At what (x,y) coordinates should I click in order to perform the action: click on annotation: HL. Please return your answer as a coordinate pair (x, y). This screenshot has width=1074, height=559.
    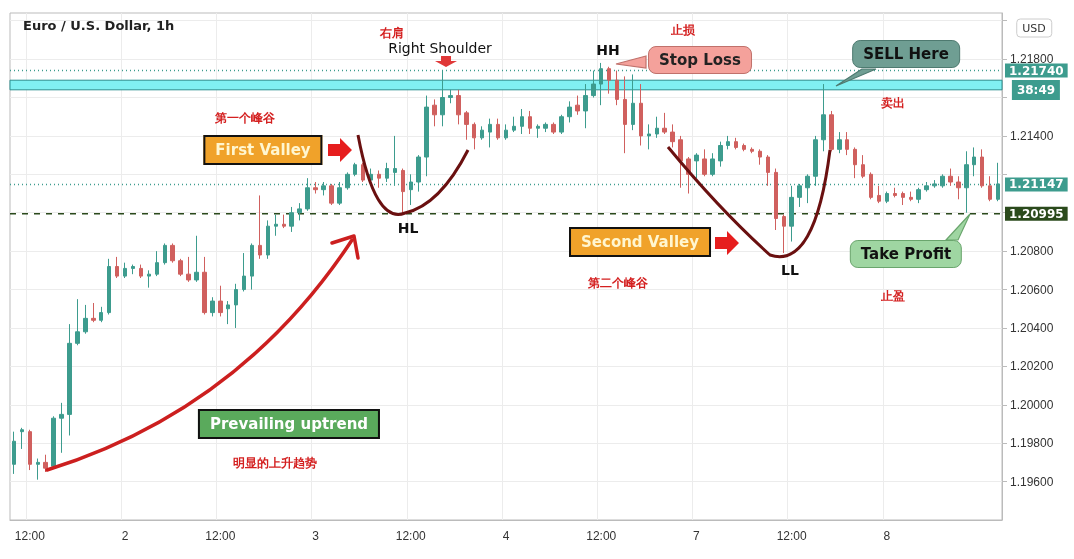
    Looking at the image, I should click on (408, 228).